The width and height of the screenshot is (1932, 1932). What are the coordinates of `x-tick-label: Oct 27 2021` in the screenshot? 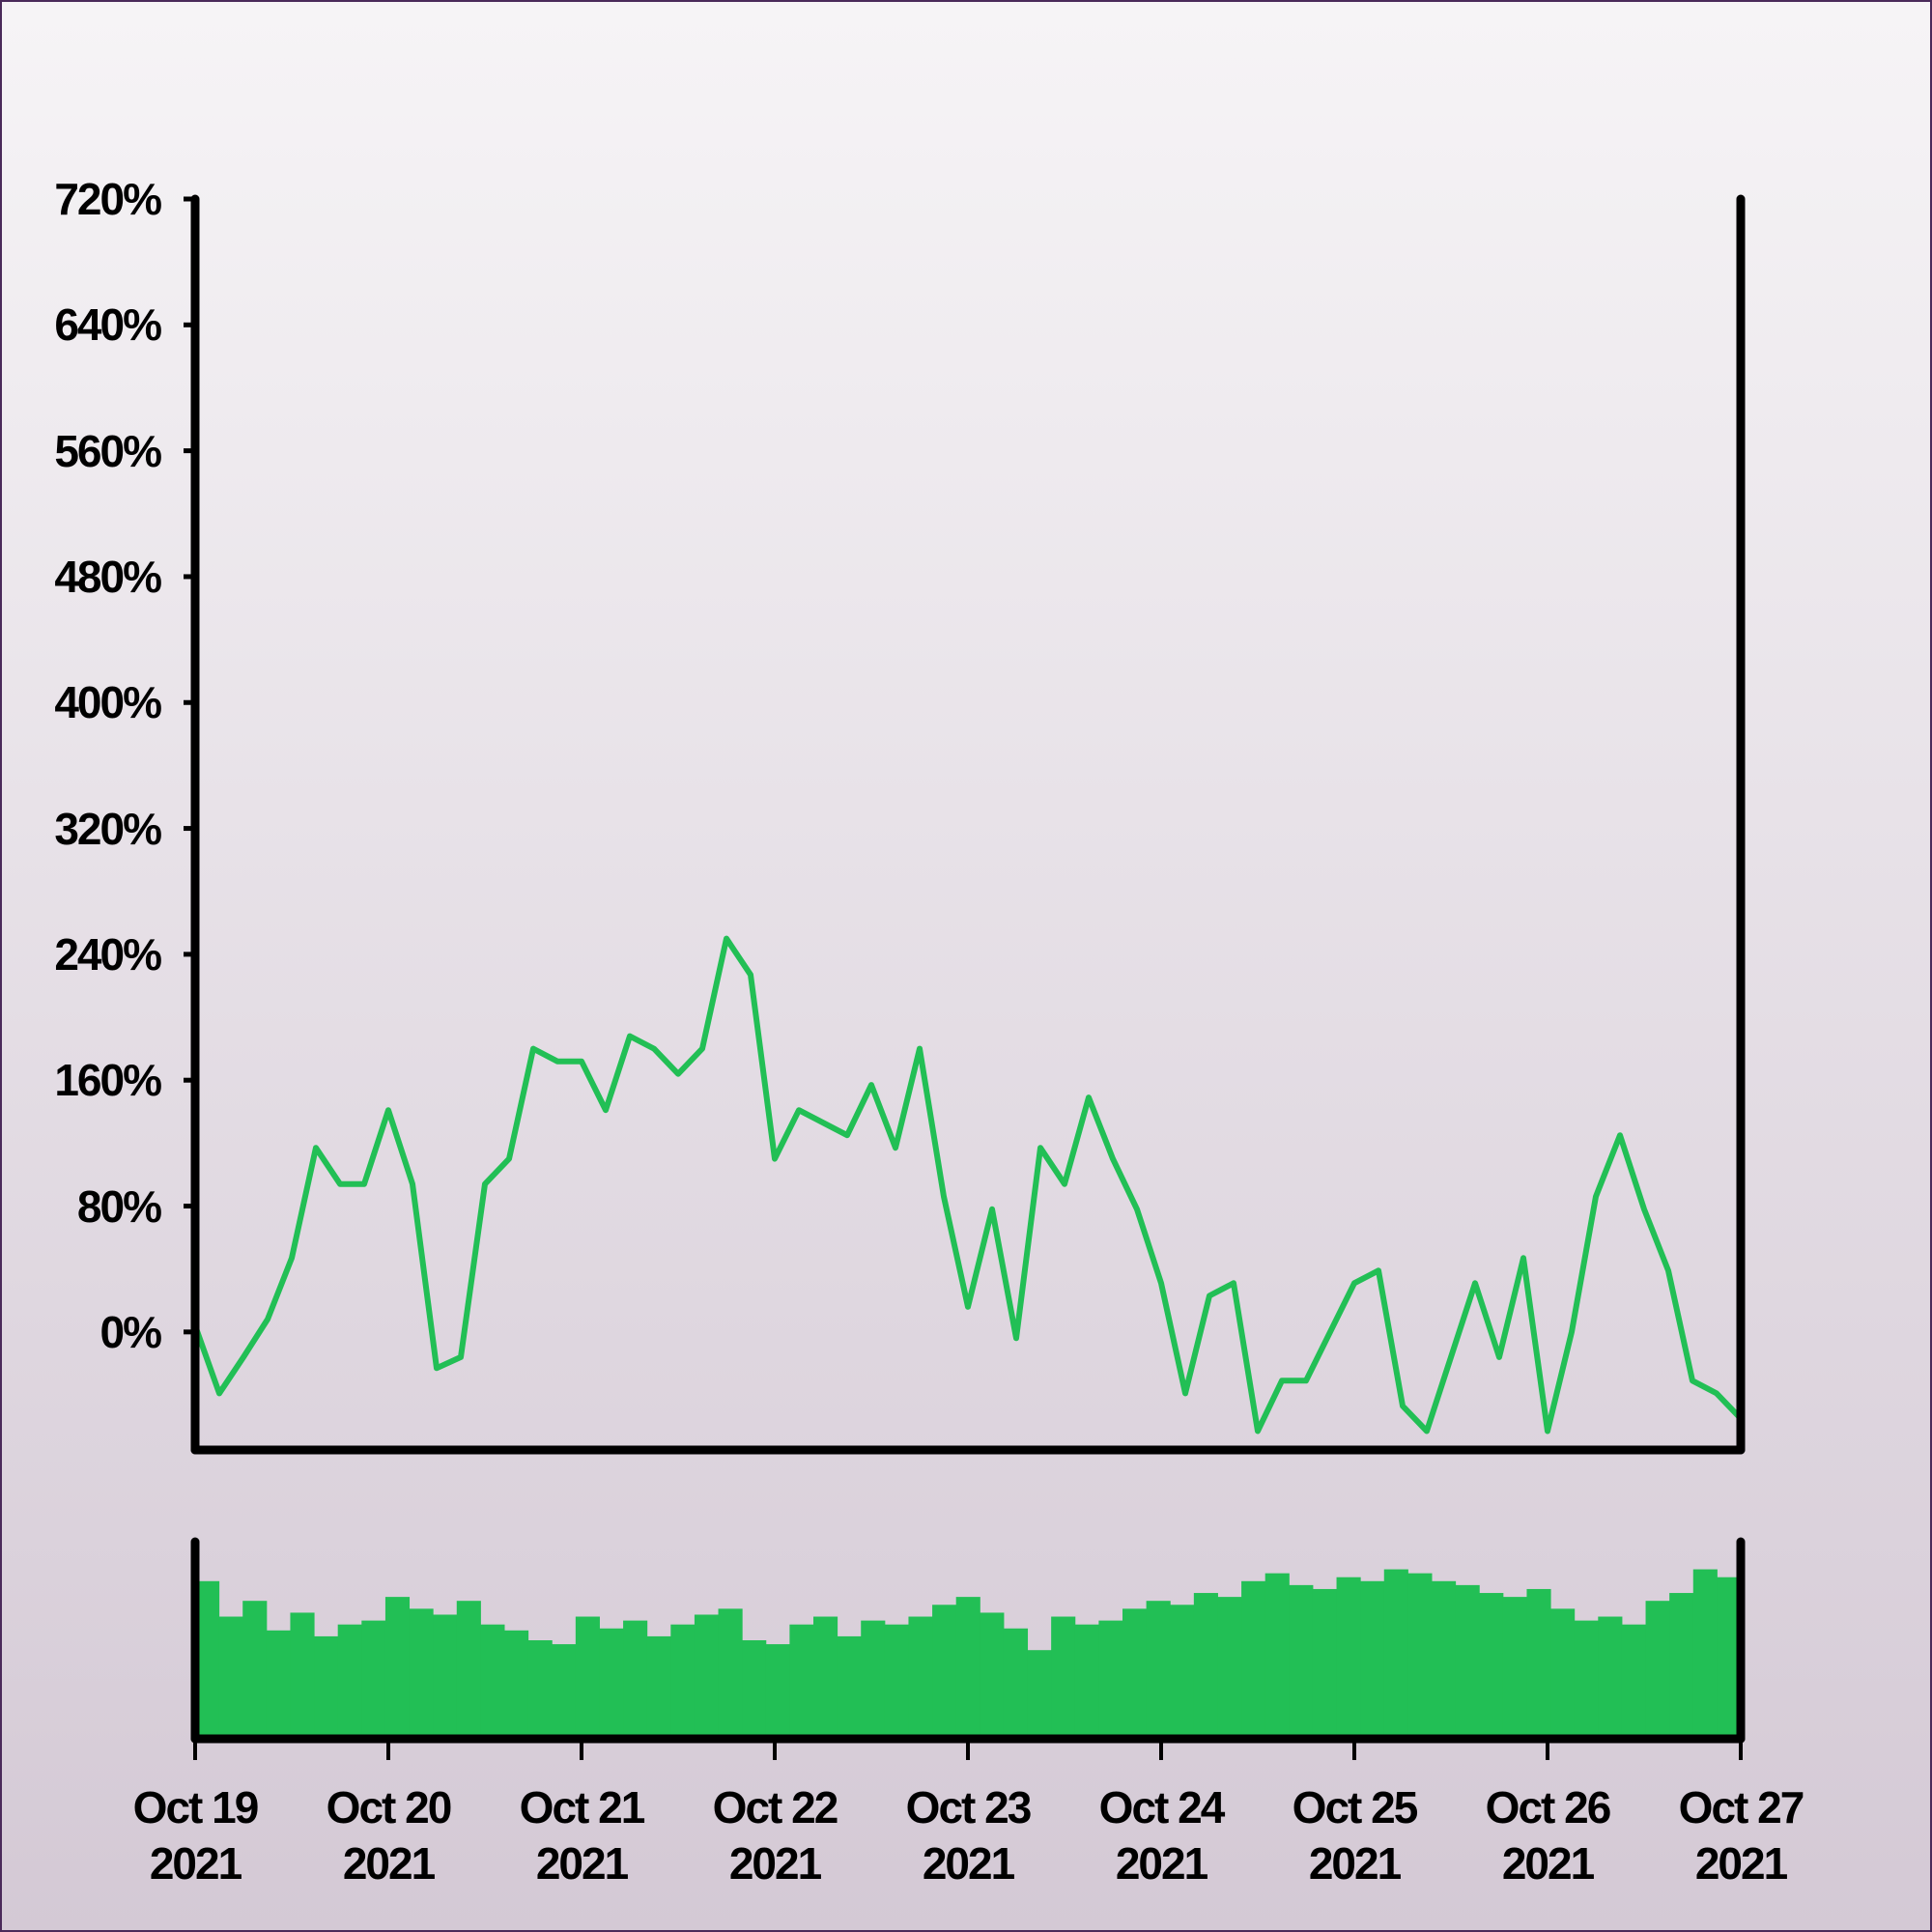 It's located at (1741, 1835).